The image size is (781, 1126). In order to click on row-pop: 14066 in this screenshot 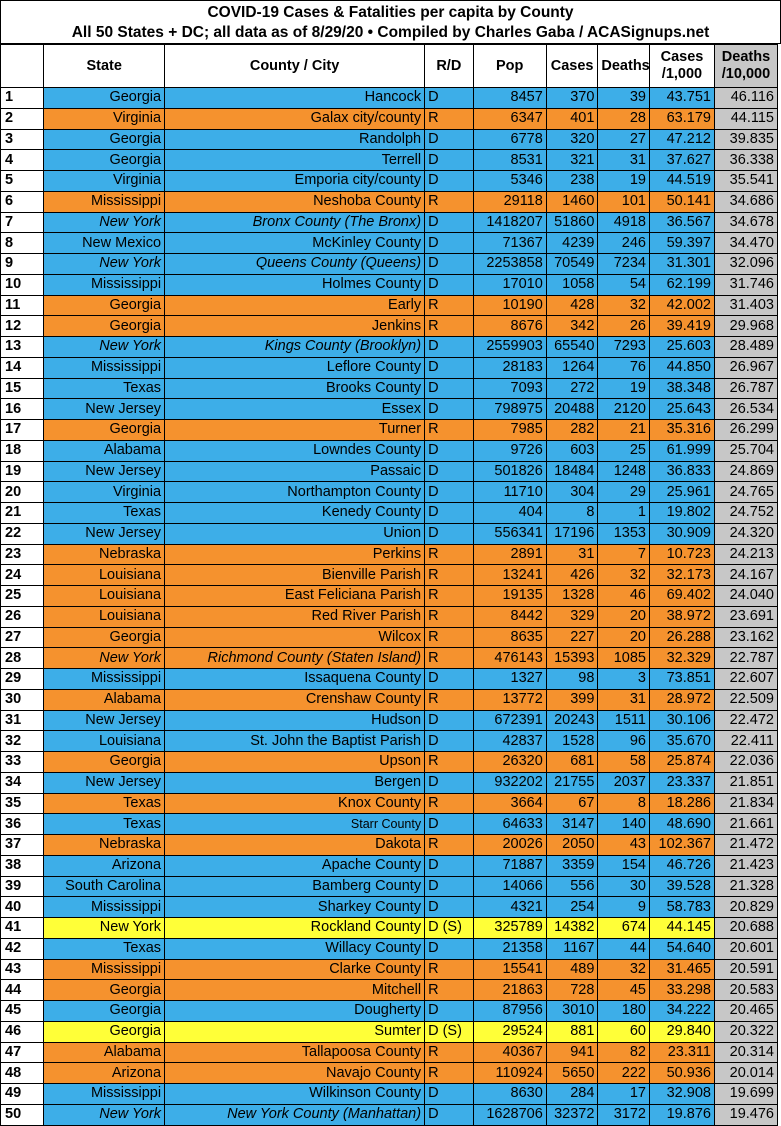, I will do `click(509, 886)`.